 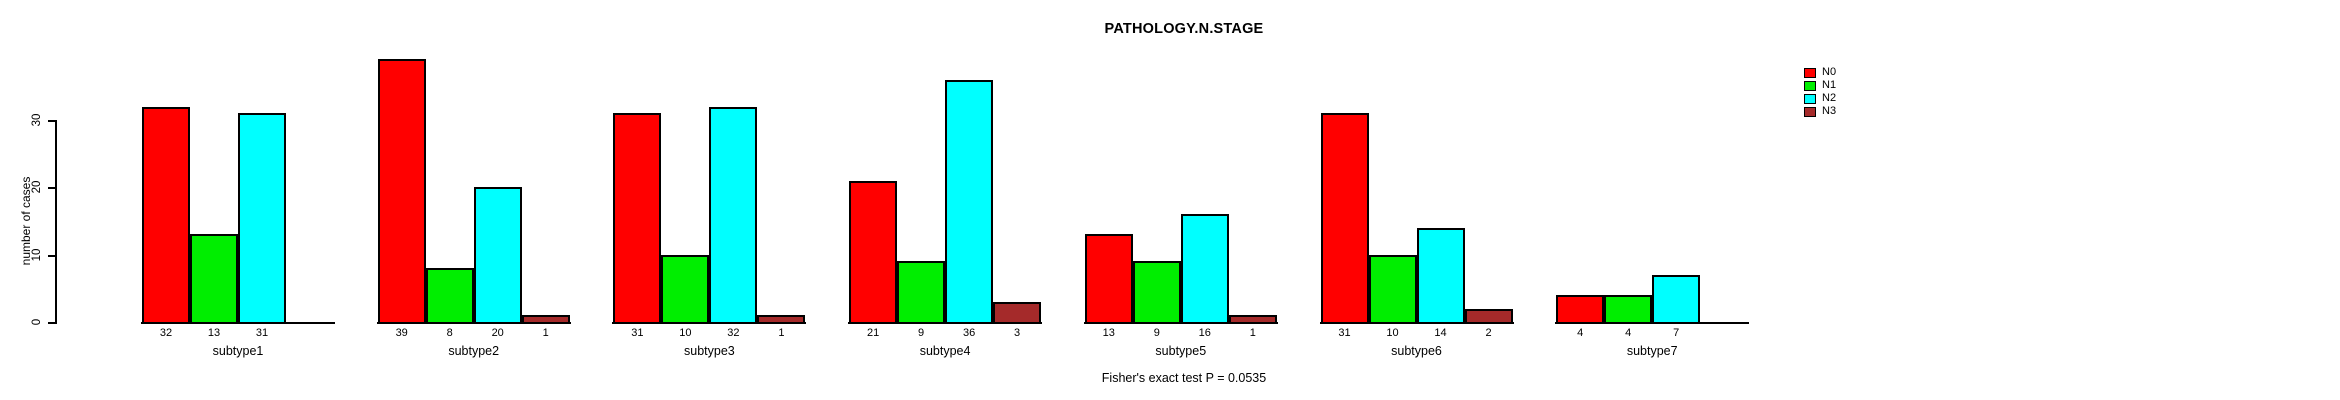 I want to click on bar-value-label: 36, so click(x=969, y=333).